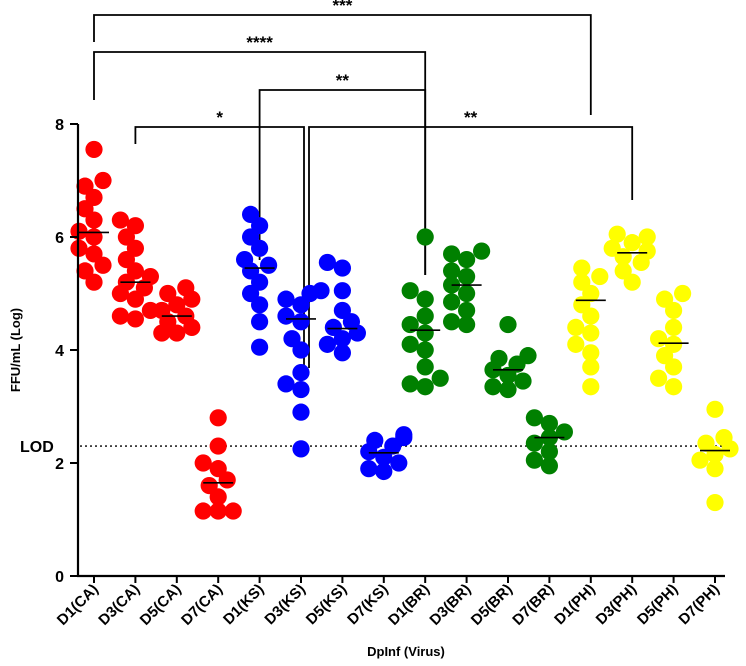 The height and width of the screenshot is (666, 746). What do you see at coordinates (15, 350) in the screenshot?
I see `y-axis-label: FFU/mL (Log)` at bounding box center [15, 350].